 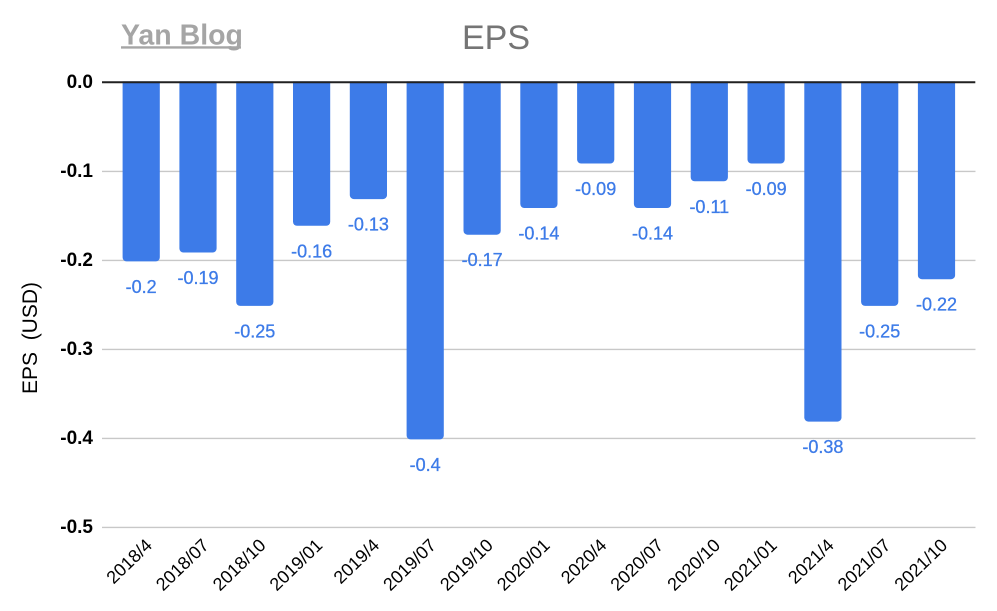 What do you see at coordinates (197, 278) in the screenshot?
I see `svg-text: -0.19` at bounding box center [197, 278].